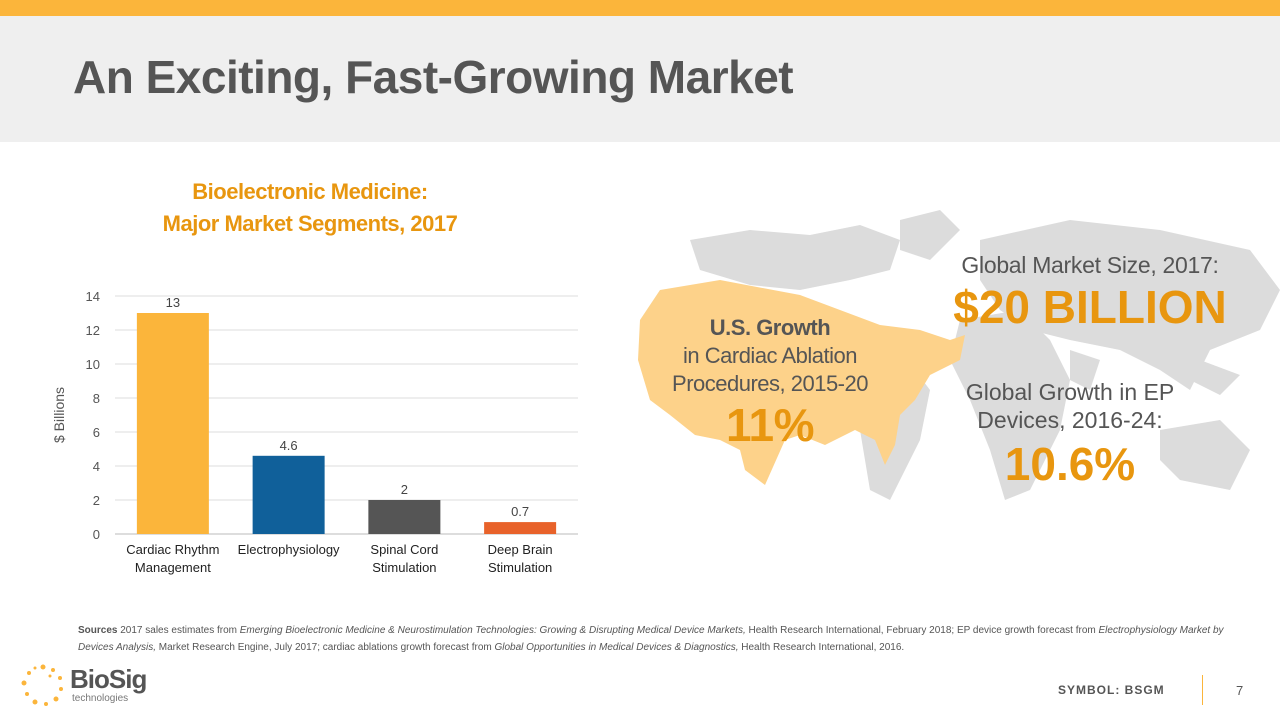  Describe the element at coordinates (96, 432) in the screenshot. I see `y-tick-label: 6` at that location.